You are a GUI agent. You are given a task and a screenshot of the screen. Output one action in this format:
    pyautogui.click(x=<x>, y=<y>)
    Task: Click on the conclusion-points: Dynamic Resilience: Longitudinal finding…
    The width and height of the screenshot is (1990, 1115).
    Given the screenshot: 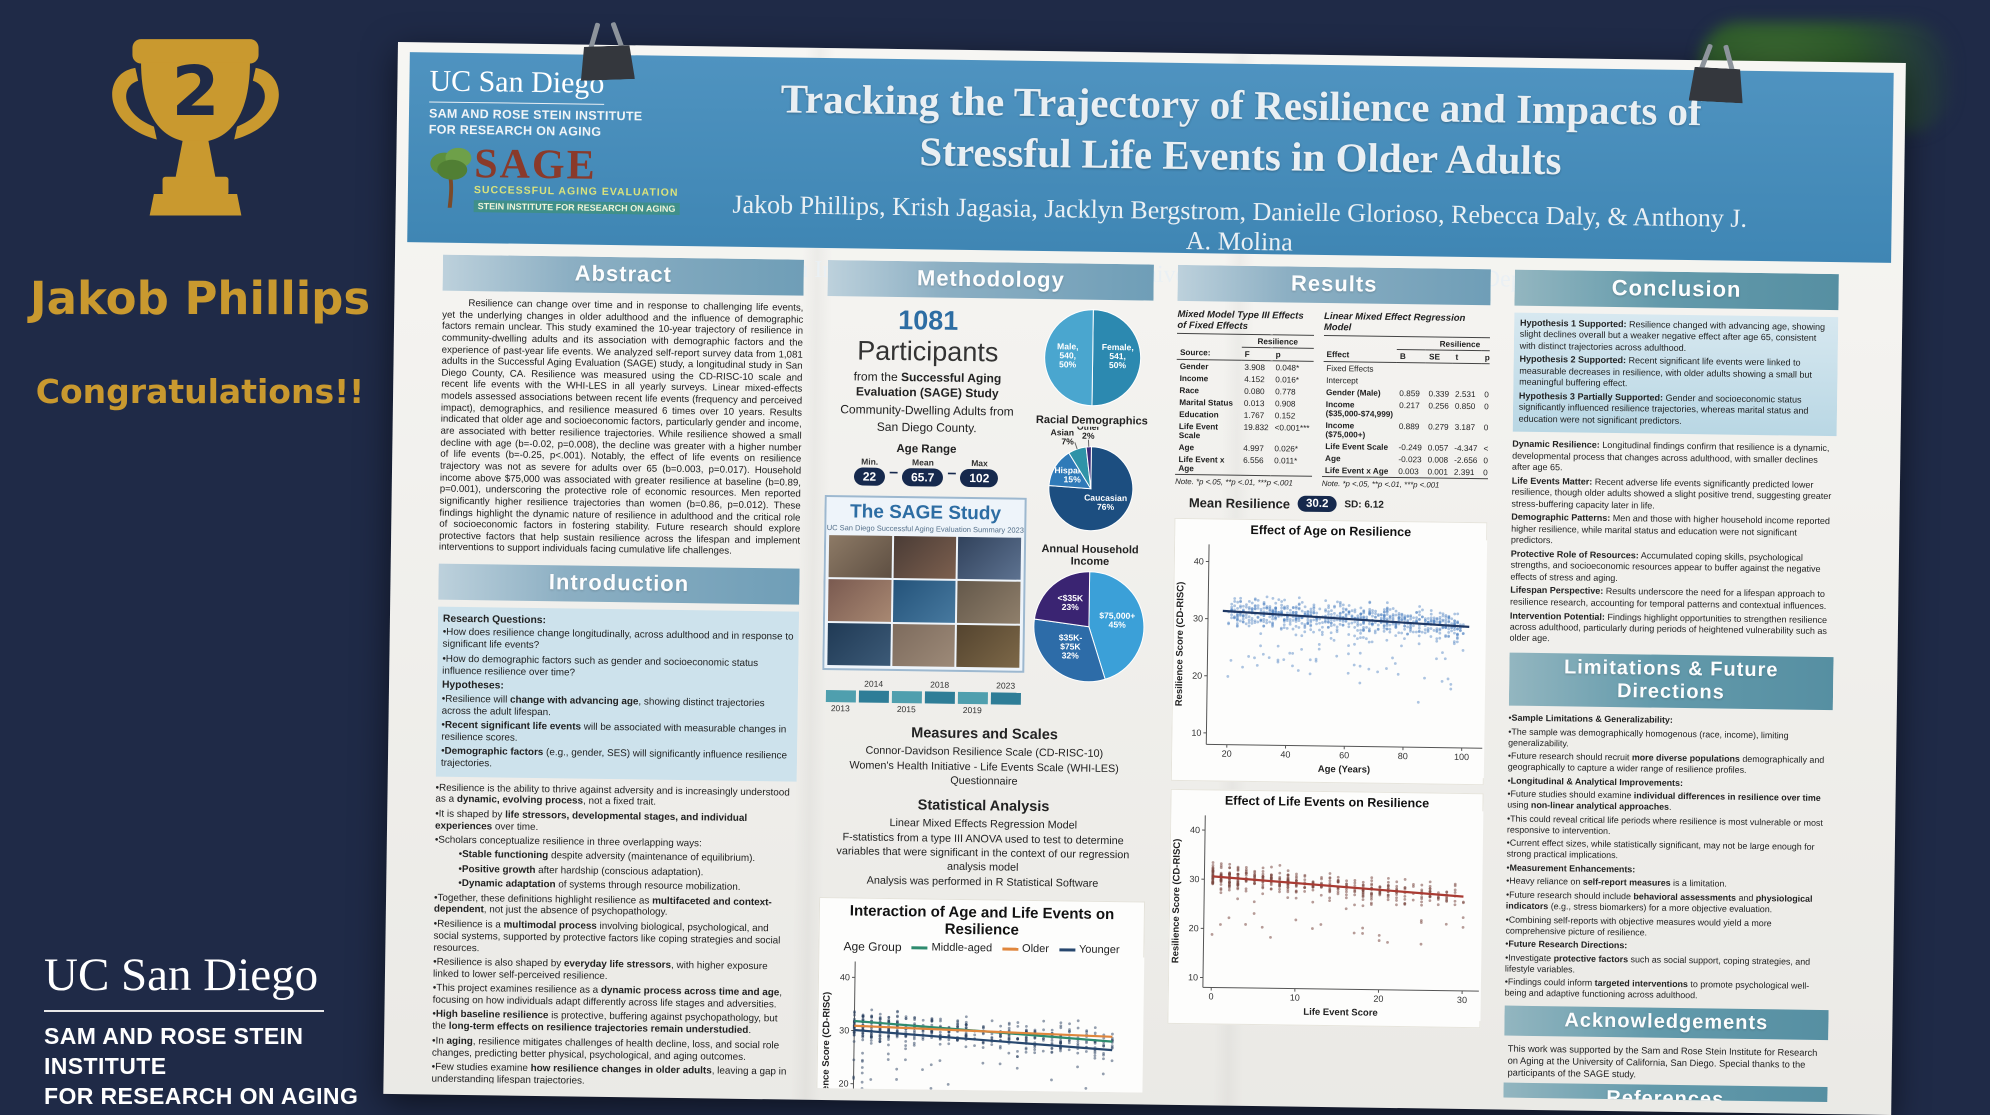 What is the action you would take?
    pyautogui.click(x=1672, y=544)
    